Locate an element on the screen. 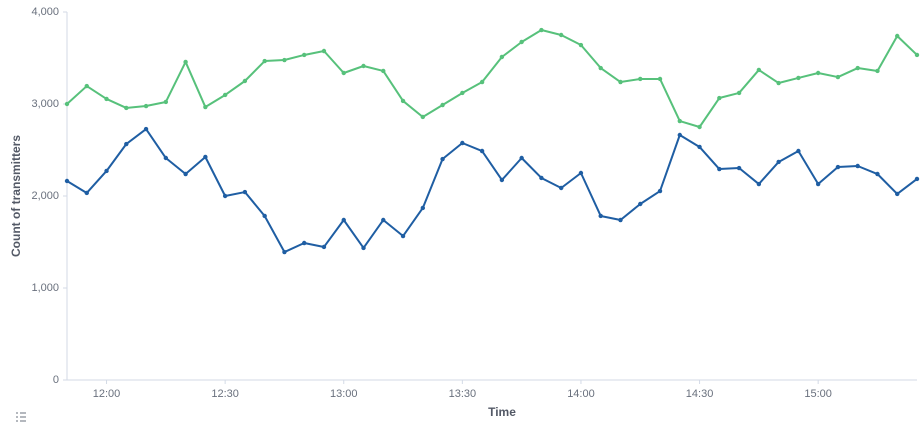 Image resolution: width=921 pixels, height=429 pixels. legend-toggle is located at coordinates (21, 417).